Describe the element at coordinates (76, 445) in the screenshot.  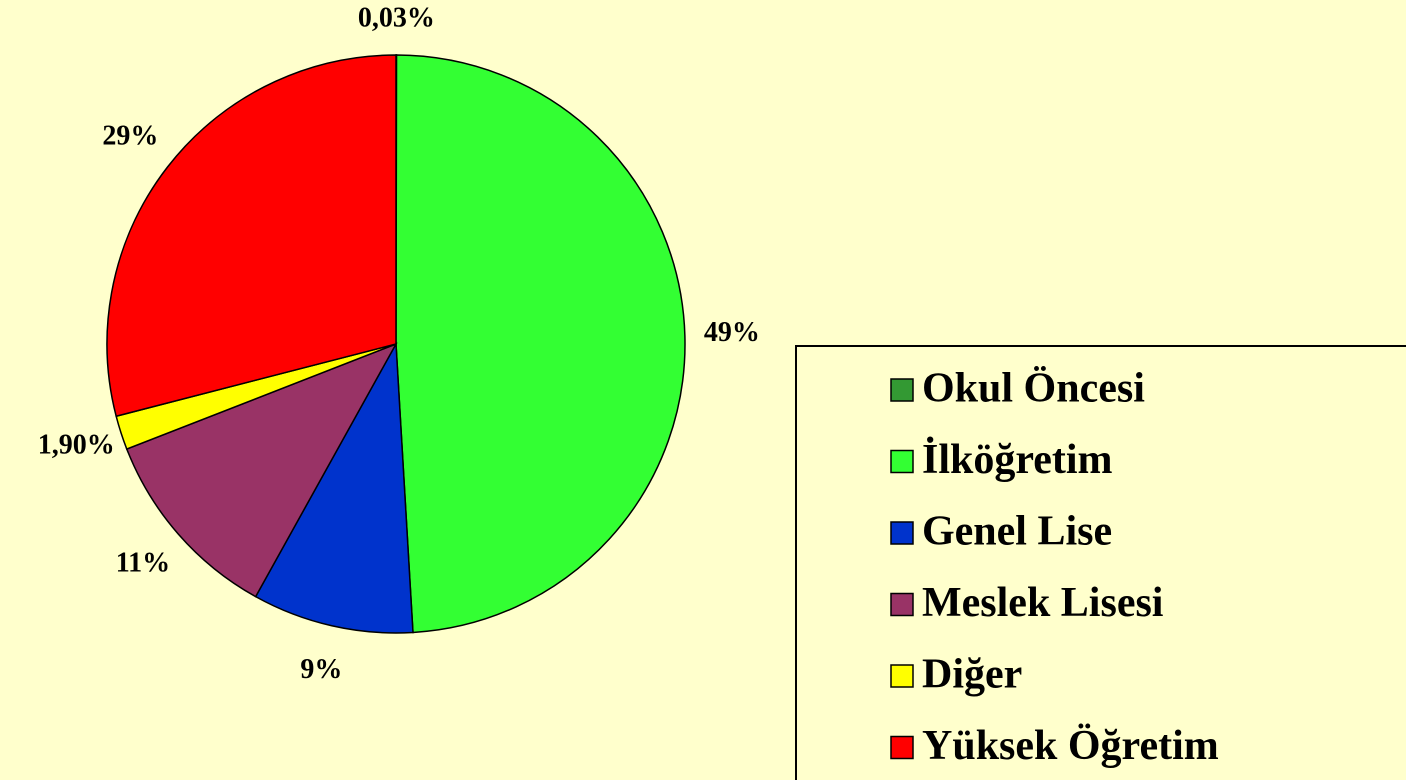
I see `value-label: 1,90%` at that location.